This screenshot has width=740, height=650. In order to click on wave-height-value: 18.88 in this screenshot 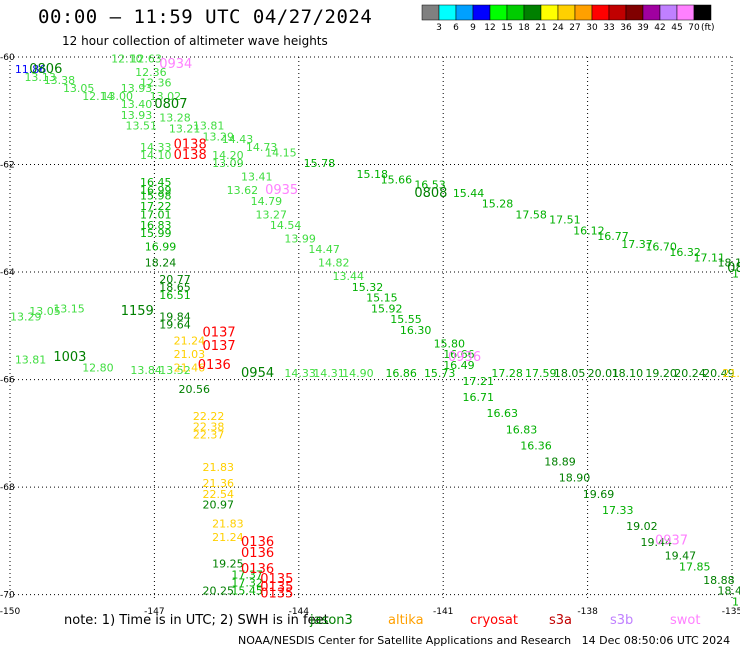, I will do `click(719, 580)`.